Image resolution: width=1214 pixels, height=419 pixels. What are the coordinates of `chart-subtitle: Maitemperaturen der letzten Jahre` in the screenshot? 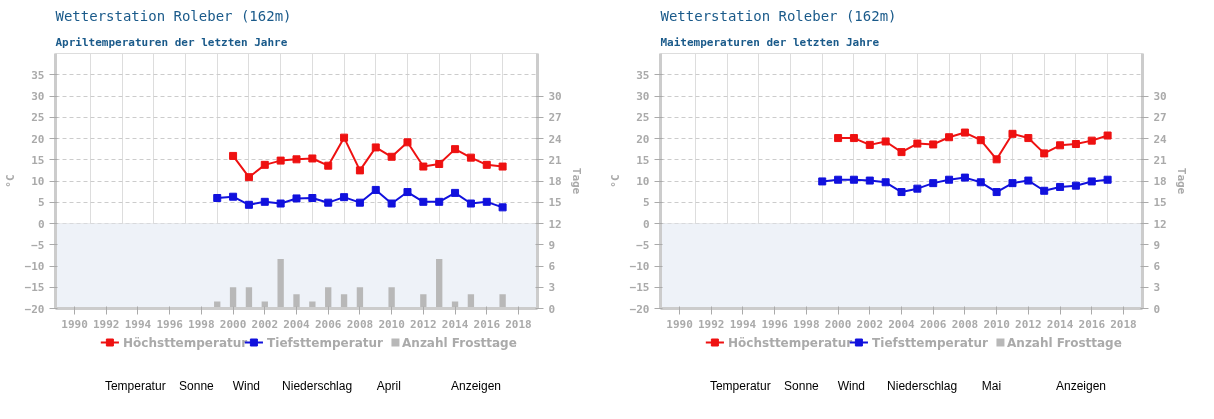 It's located at (770, 42).